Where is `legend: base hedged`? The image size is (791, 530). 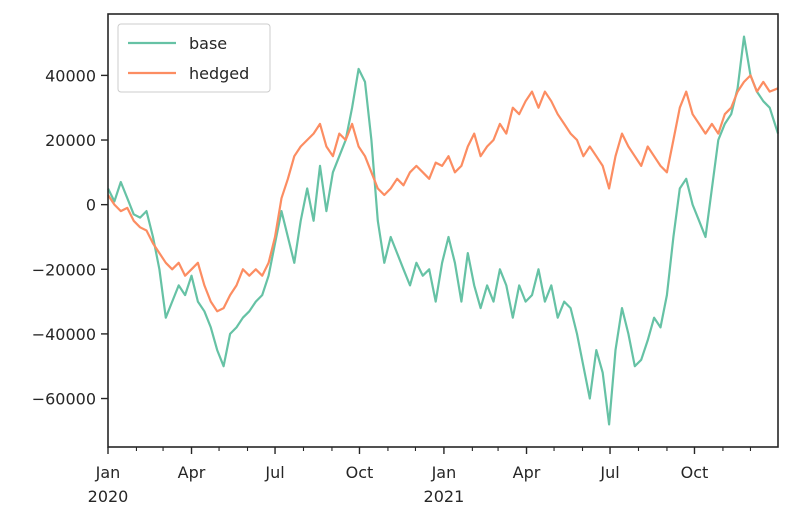 legend: base hedged is located at coordinates (194, 58).